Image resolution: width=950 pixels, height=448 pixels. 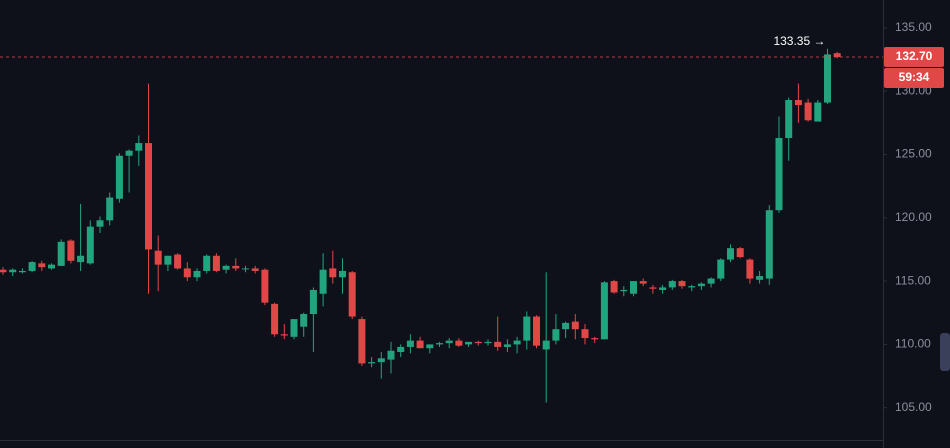 I want to click on countdown-label: 59:34, so click(x=914, y=77).